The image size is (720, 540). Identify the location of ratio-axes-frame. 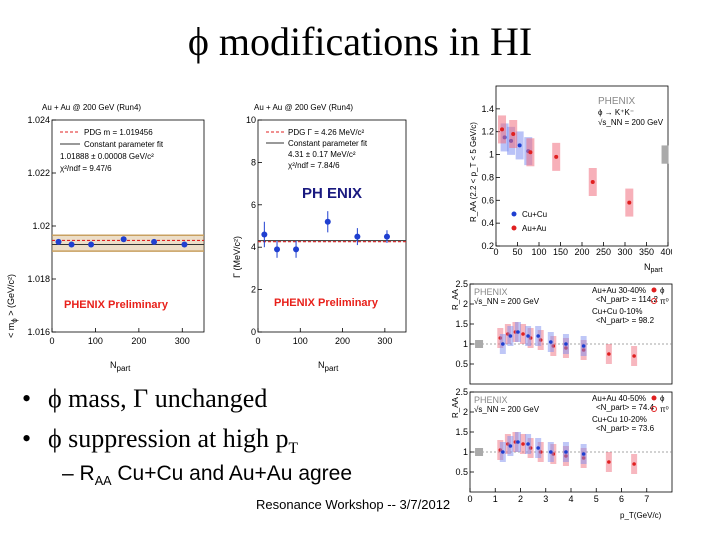
(582, 166).